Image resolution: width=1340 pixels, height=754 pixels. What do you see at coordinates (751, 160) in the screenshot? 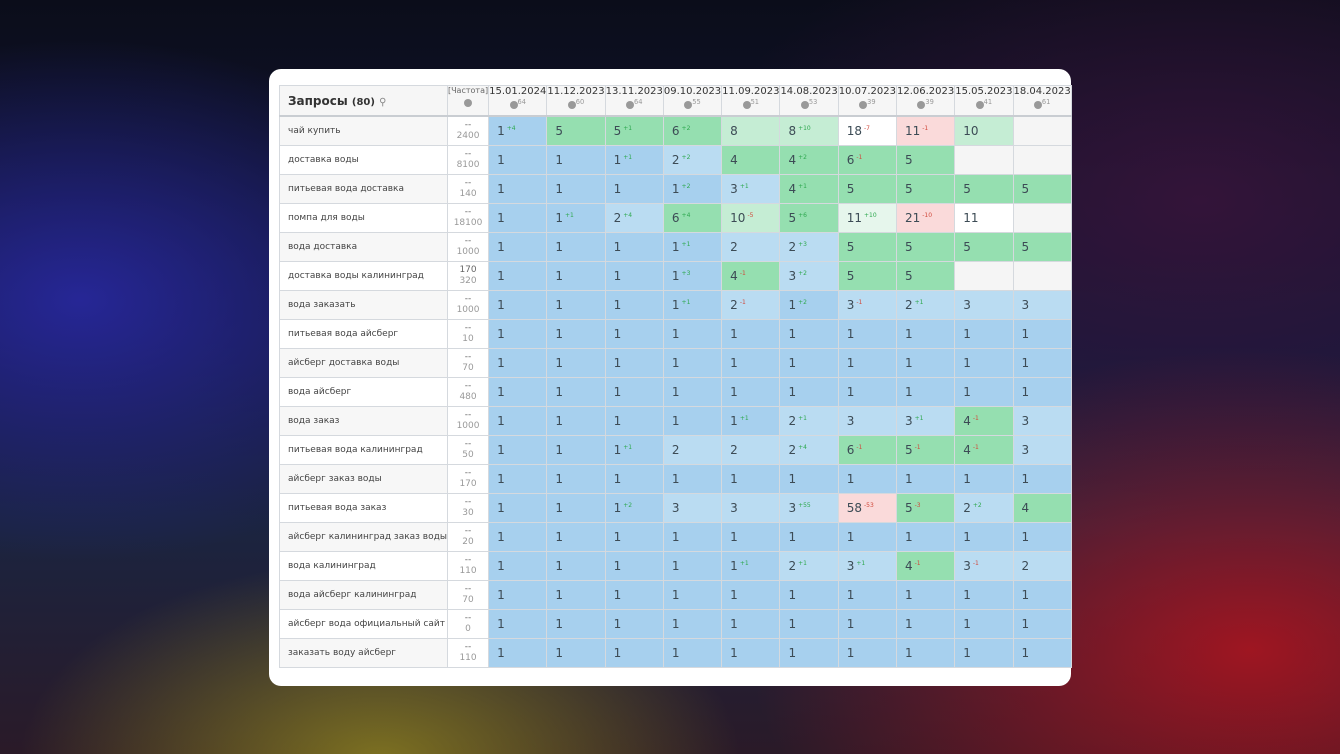
I see `position-cell: 4` at bounding box center [751, 160].